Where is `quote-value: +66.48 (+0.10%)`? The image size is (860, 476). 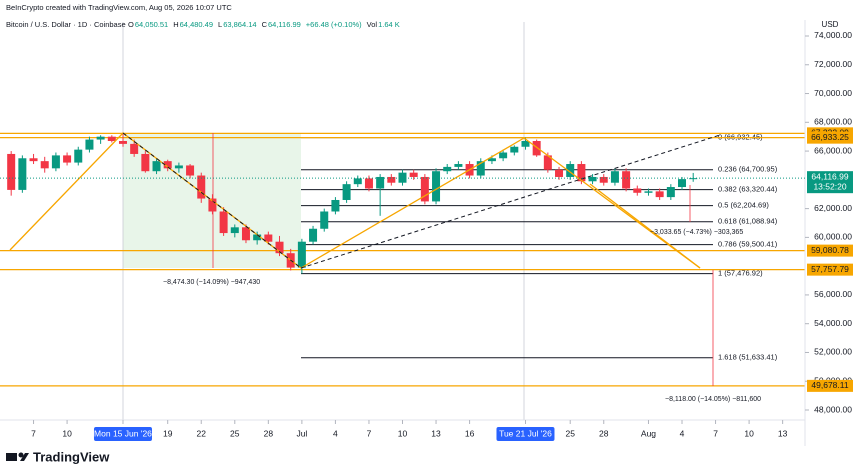
quote-value: +66.48 (+0.10%) is located at coordinates (334, 24).